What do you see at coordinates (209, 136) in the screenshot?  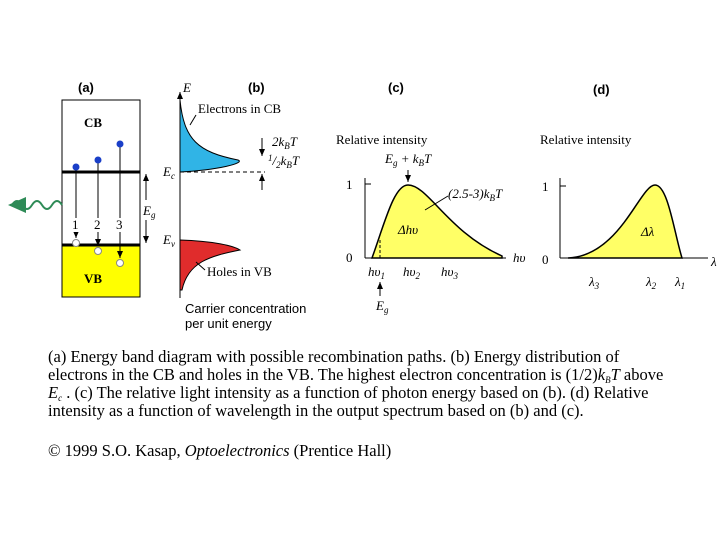 I see `electron-distribution` at bounding box center [209, 136].